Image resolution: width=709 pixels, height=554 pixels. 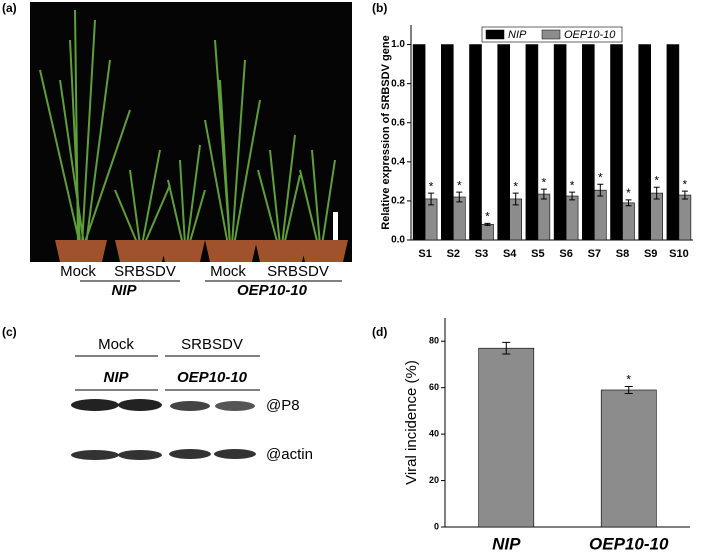 What do you see at coordinates (379, 332) in the screenshot?
I see `panel-label: (d)` at bounding box center [379, 332].